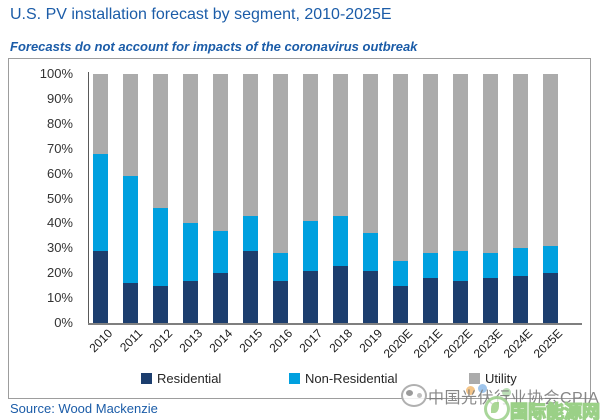  I want to click on bar-2022E, so click(460, 198).